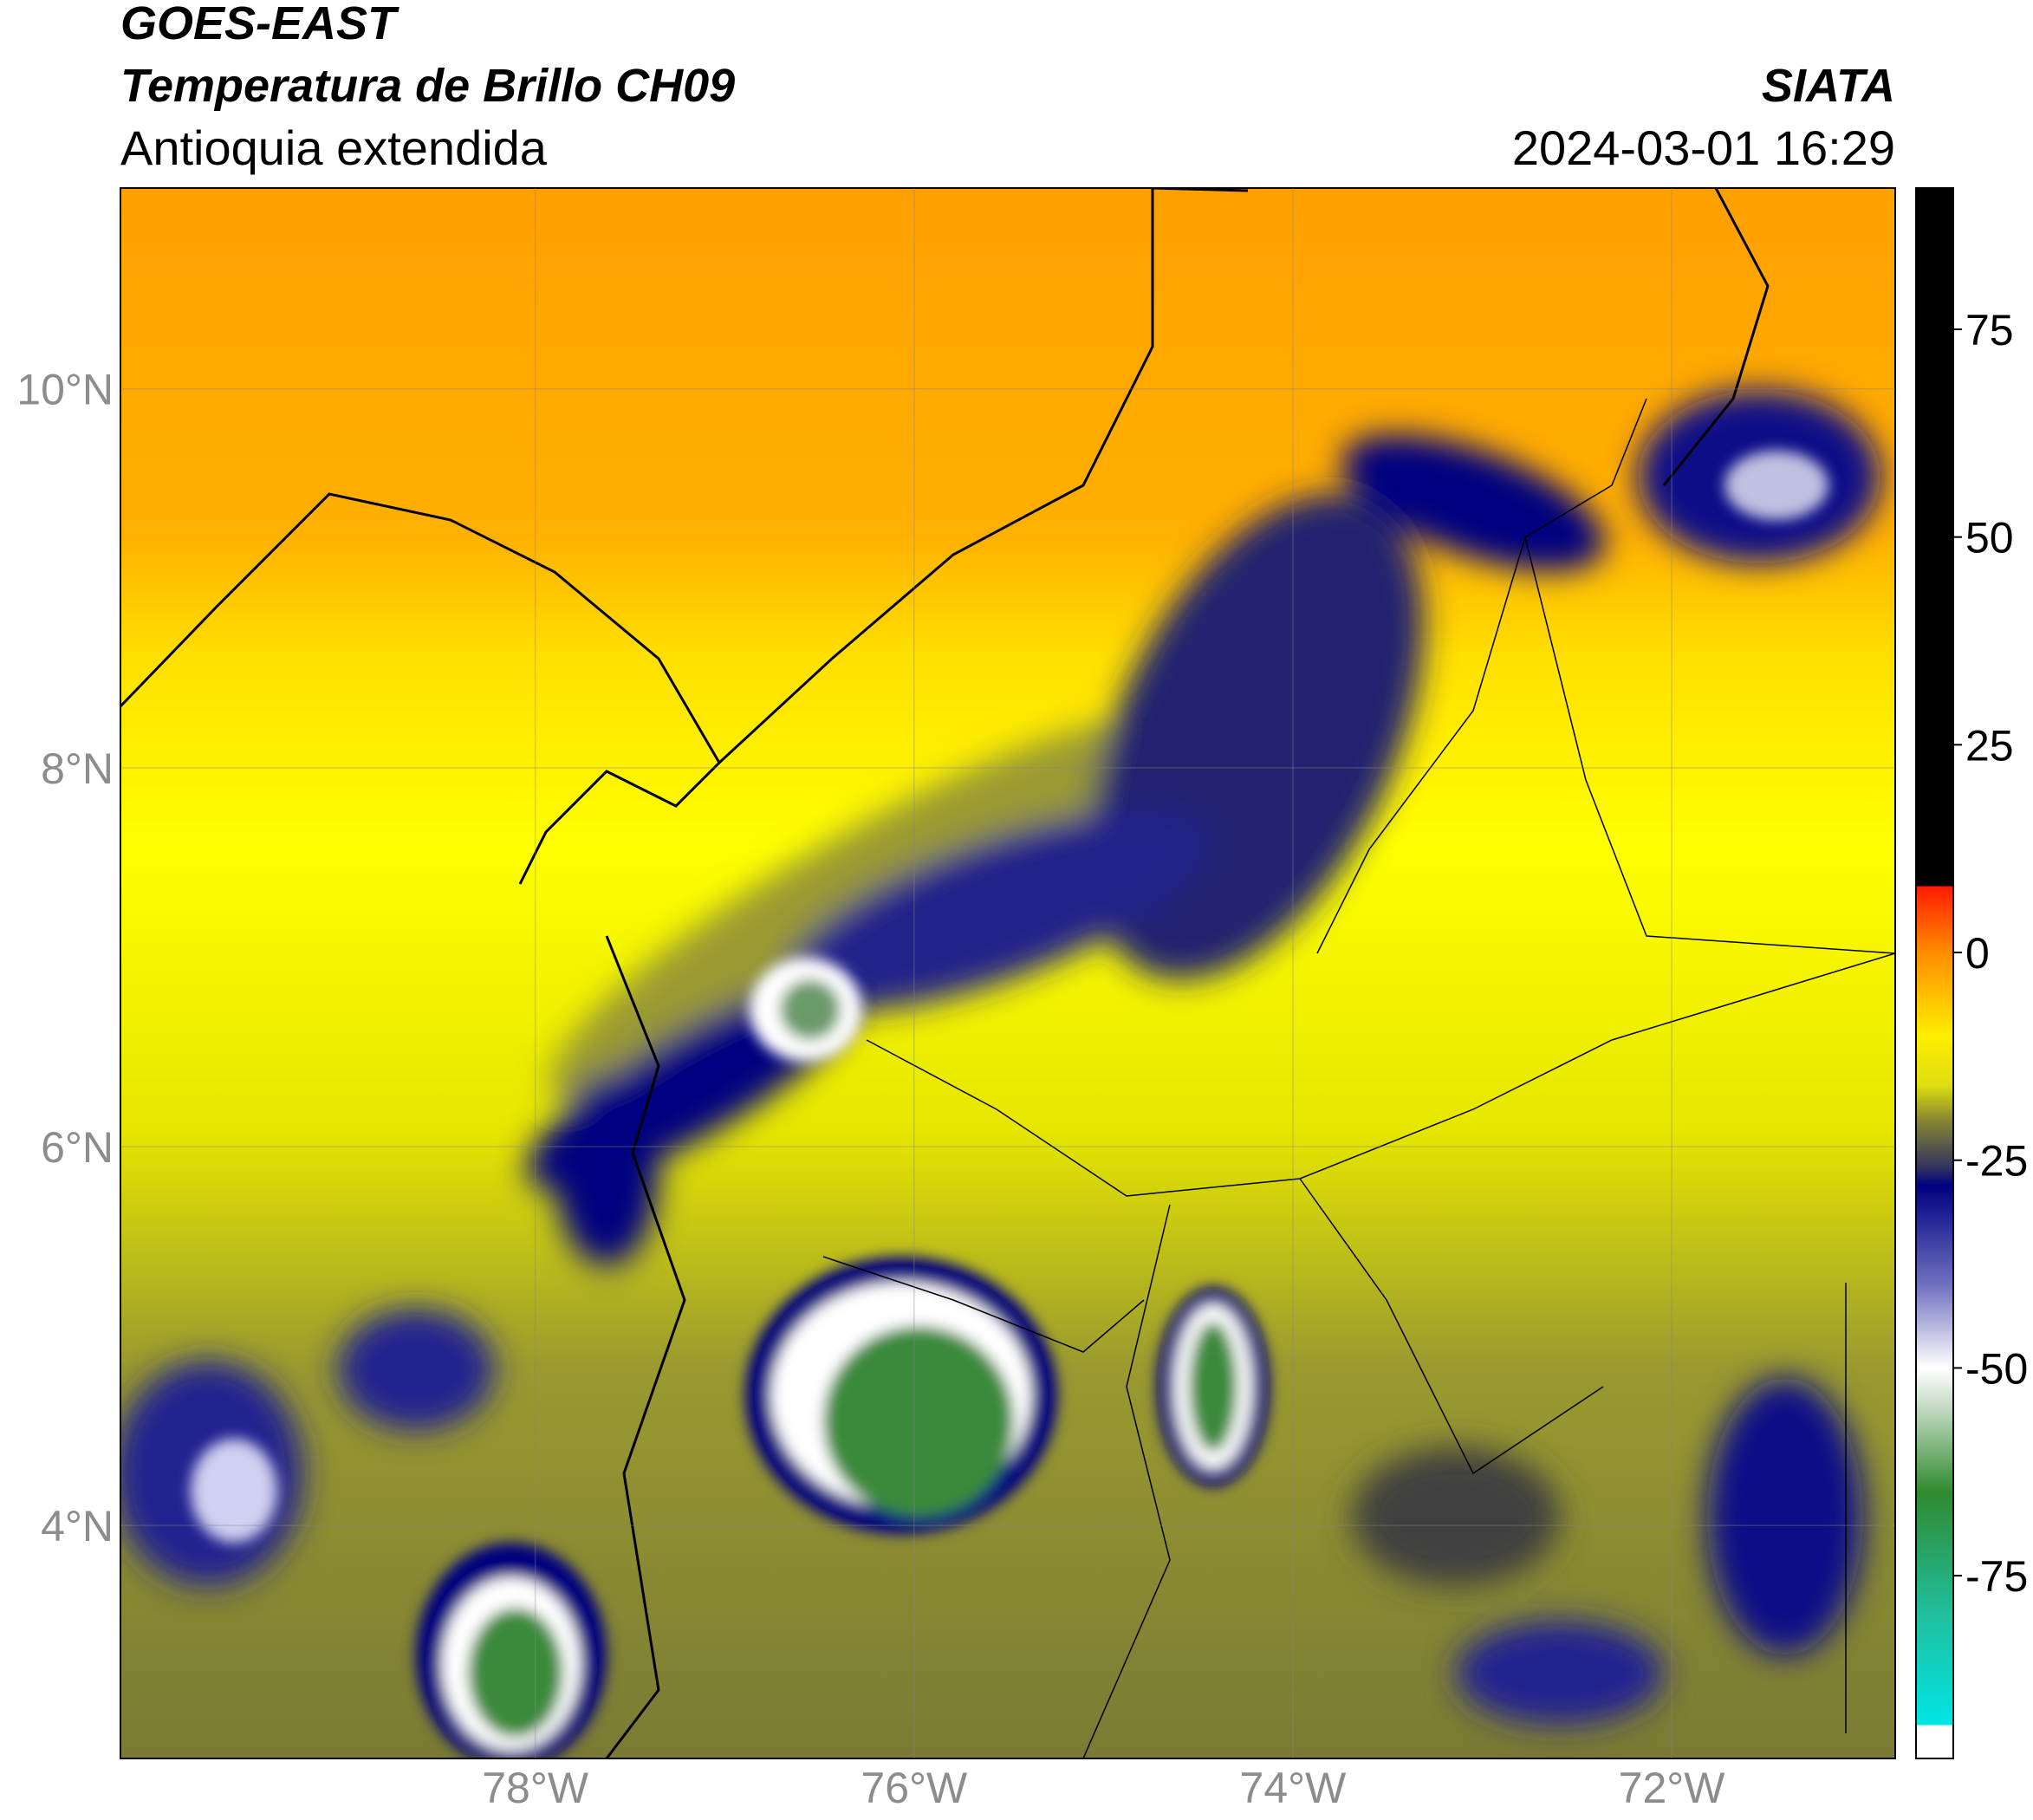 The height and width of the screenshot is (1820, 2033). Describe the element at coordinates (1990, 330) in the screenshot. I see `colorbar-tick-label: 75` at that location.